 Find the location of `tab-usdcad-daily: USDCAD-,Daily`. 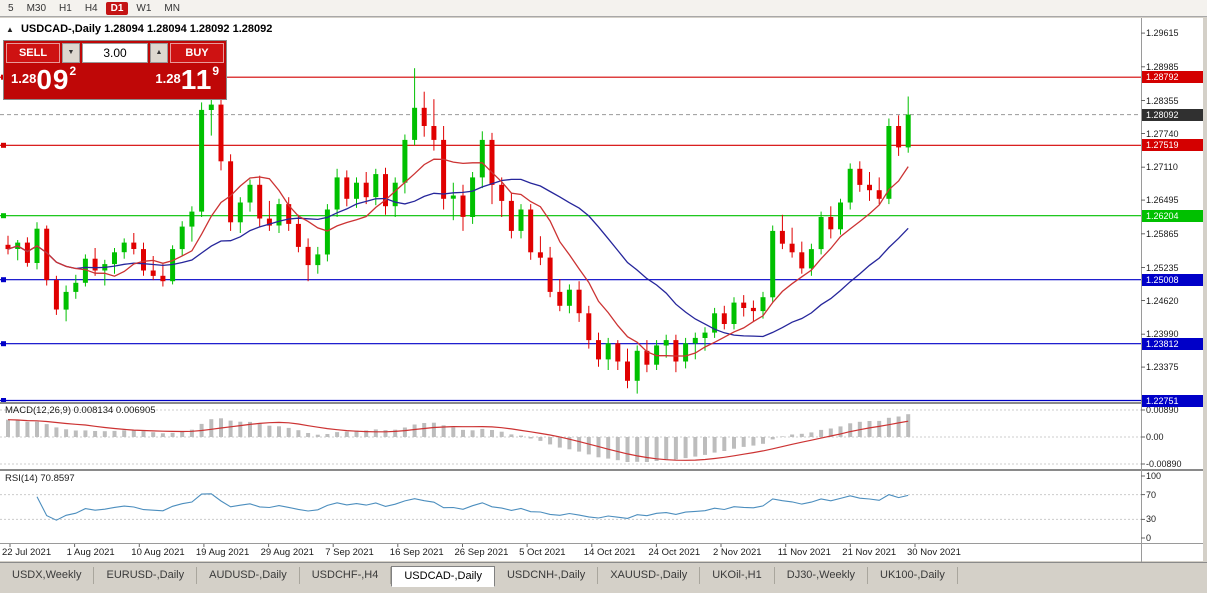

tab-usdcad-daily: USDCAD-,Daily is located at coordinates (443, 576).